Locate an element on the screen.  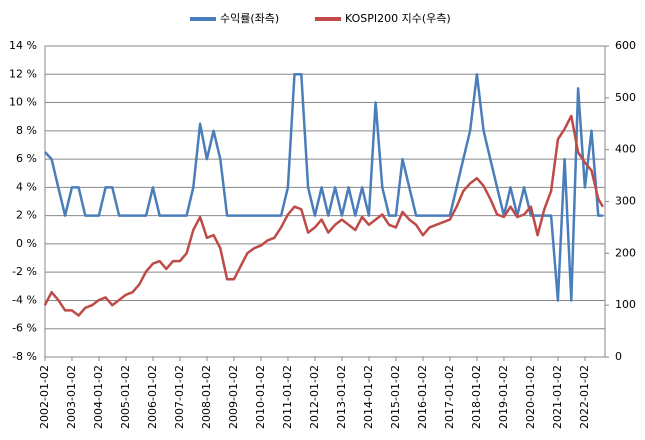
y-tick-label: -8 % is located at coordinates (24, 356).